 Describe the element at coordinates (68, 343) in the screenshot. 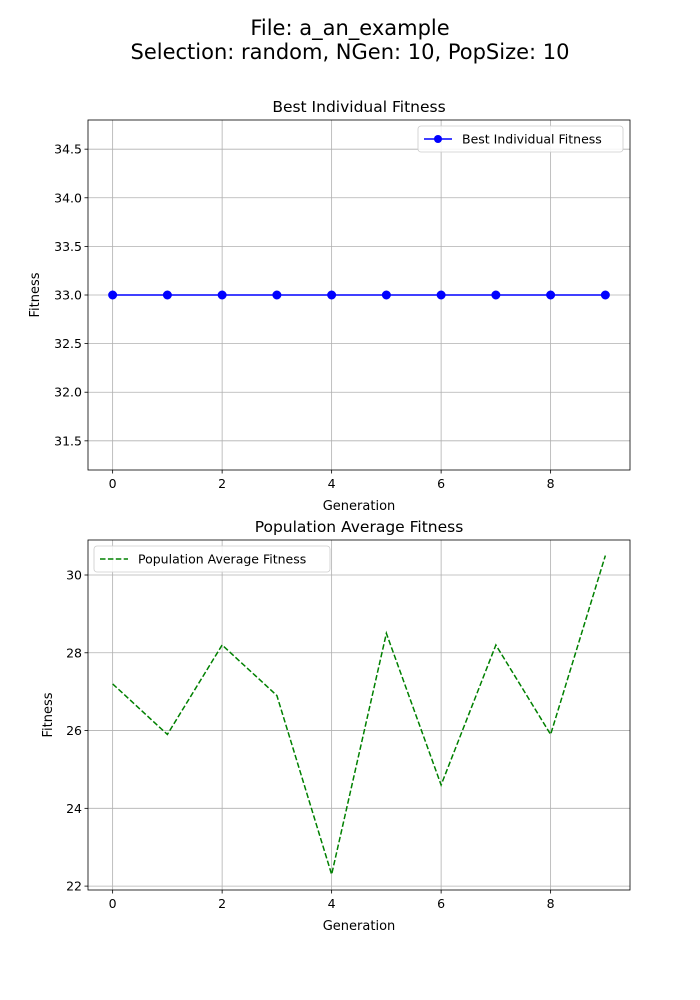

I see `chart-1-y-tick-label: 32.5` at that location.